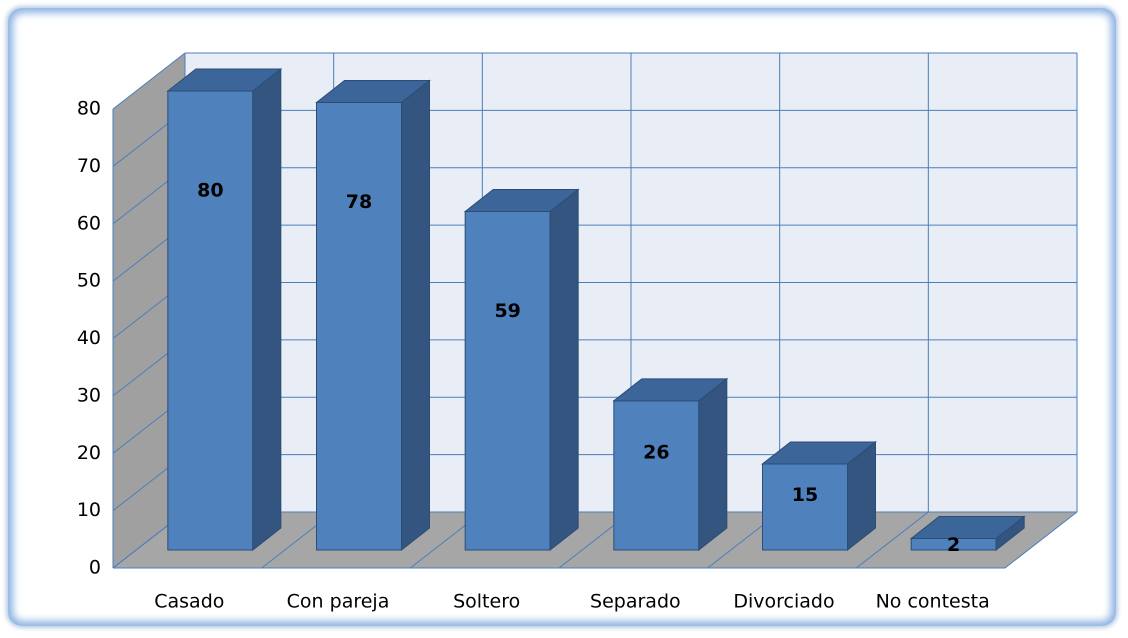 The image size is (1128, 638). What do you see at coordinates (89, 510) in the screenshot?
I see `y-tick-label: 10` at bounding box center [89, 510].